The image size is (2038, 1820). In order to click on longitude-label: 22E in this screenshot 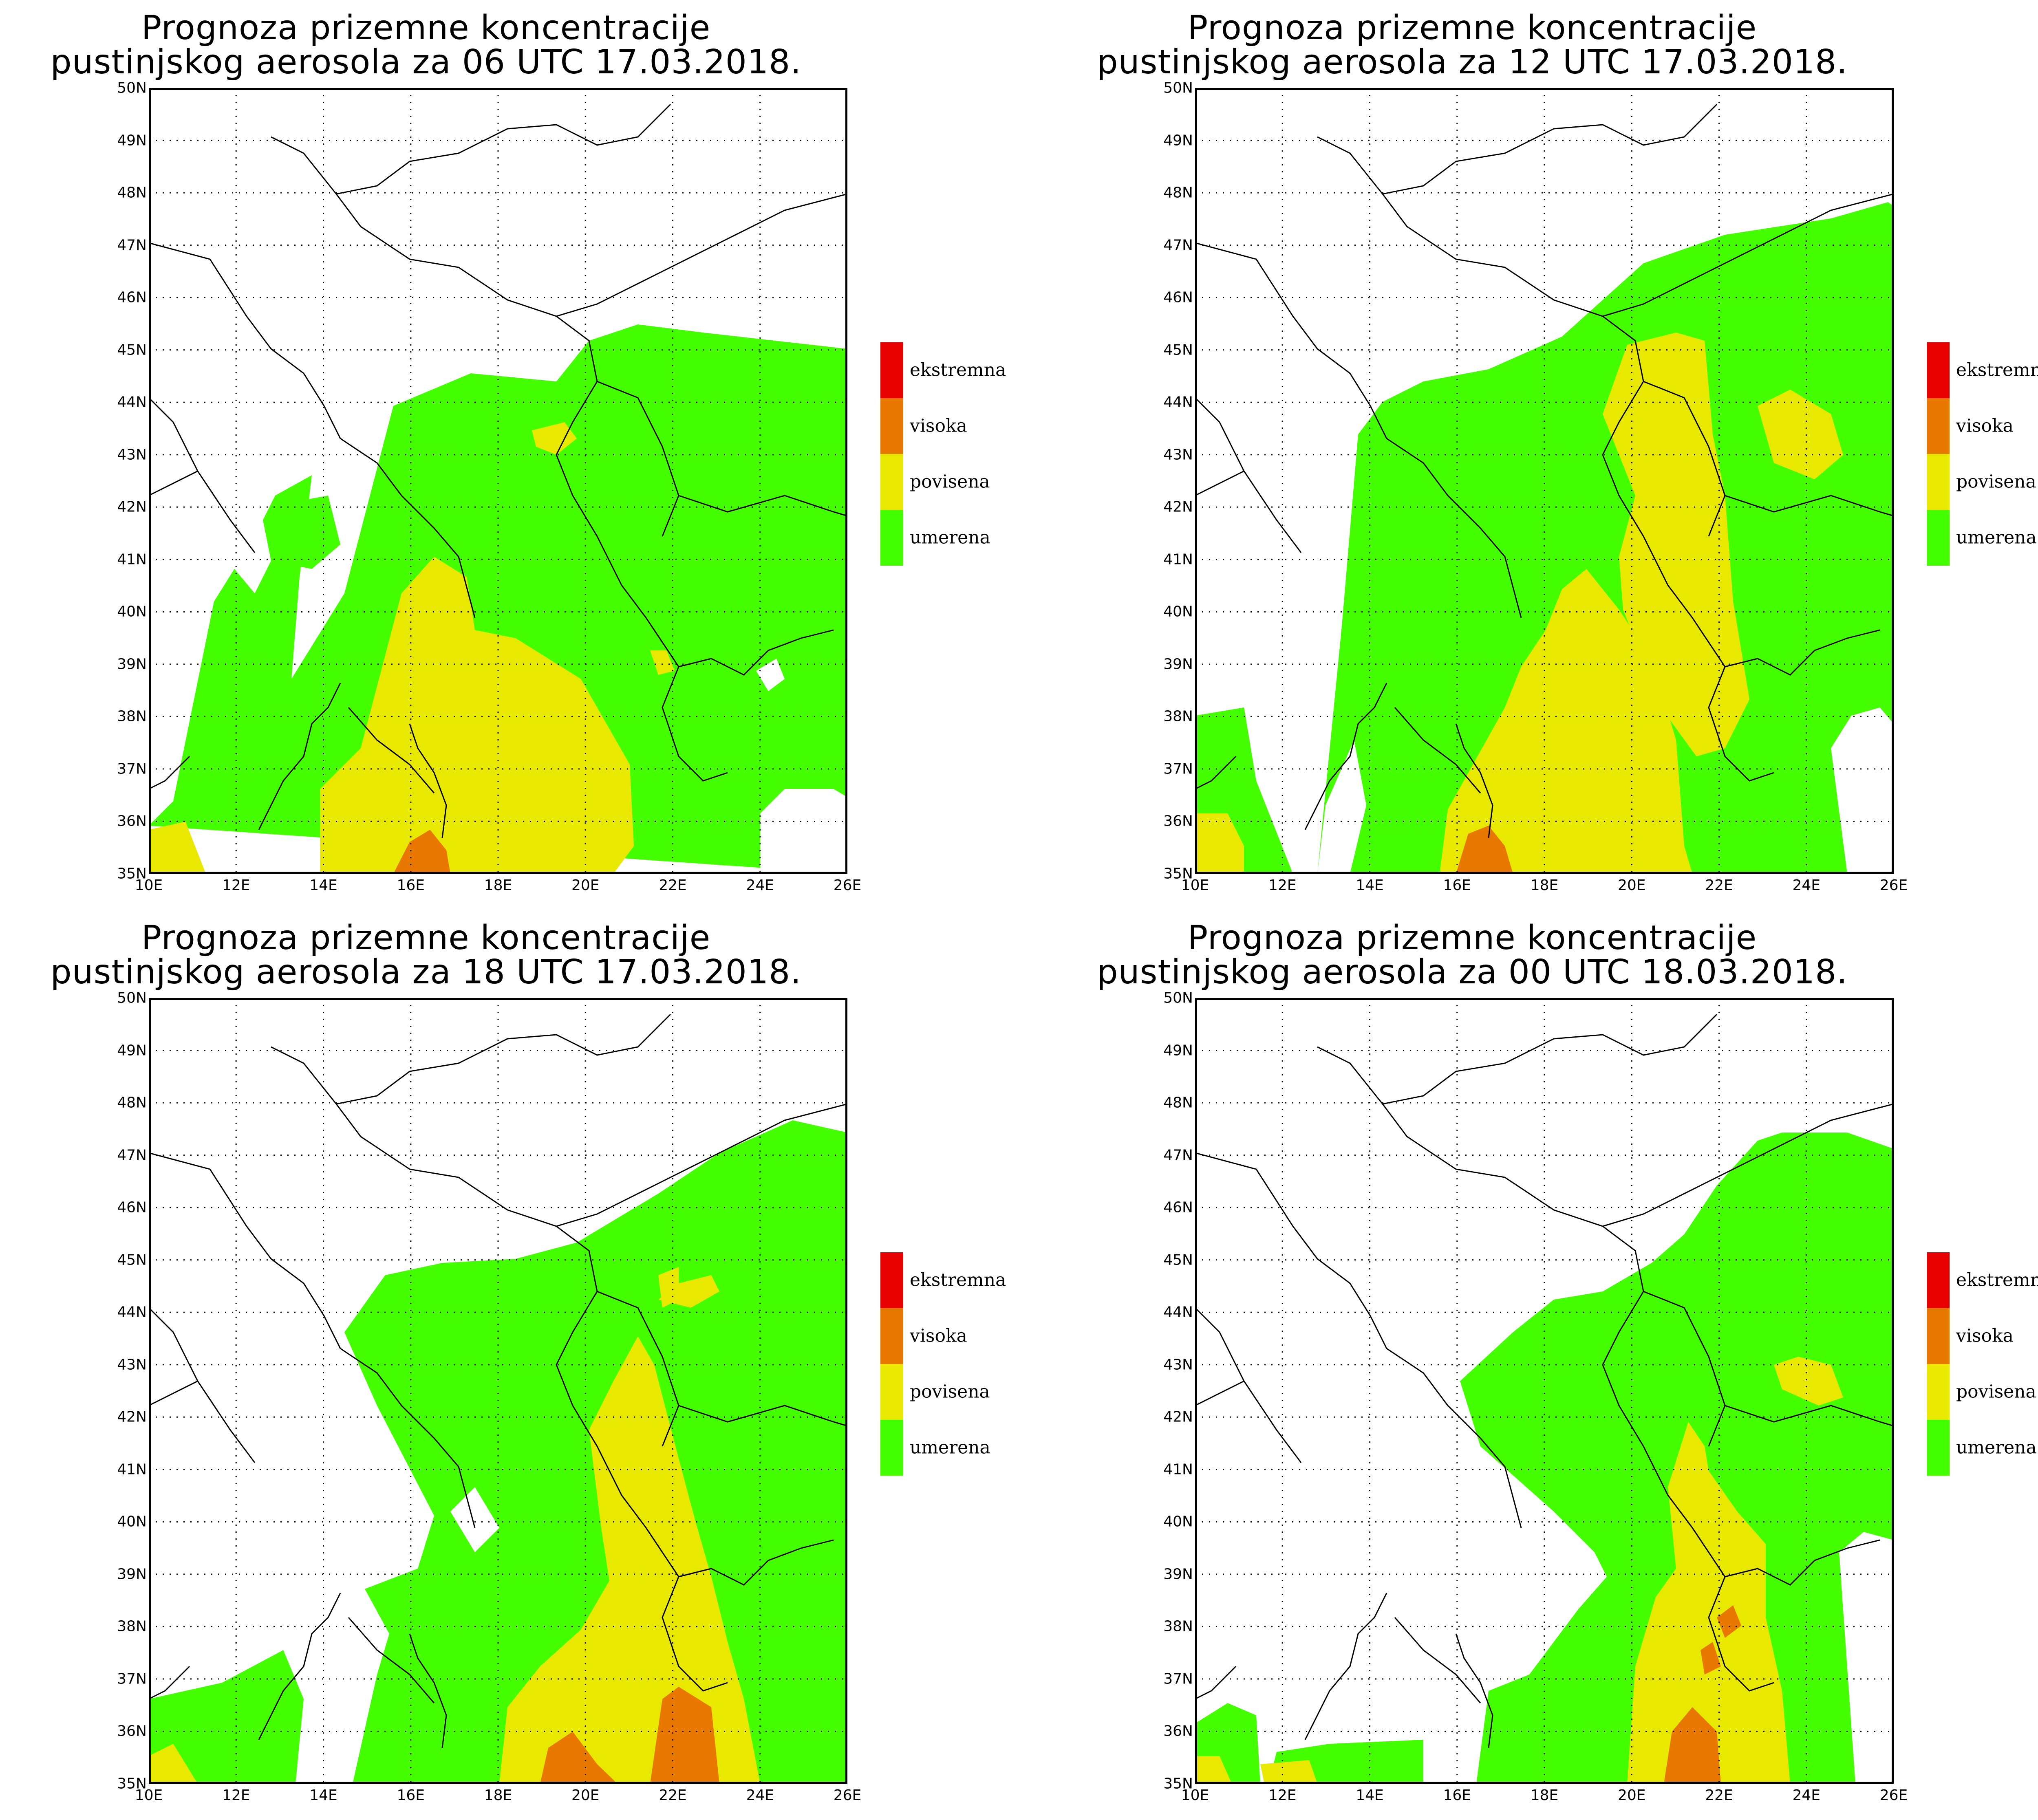, I will do `click(1719, 1795)`.